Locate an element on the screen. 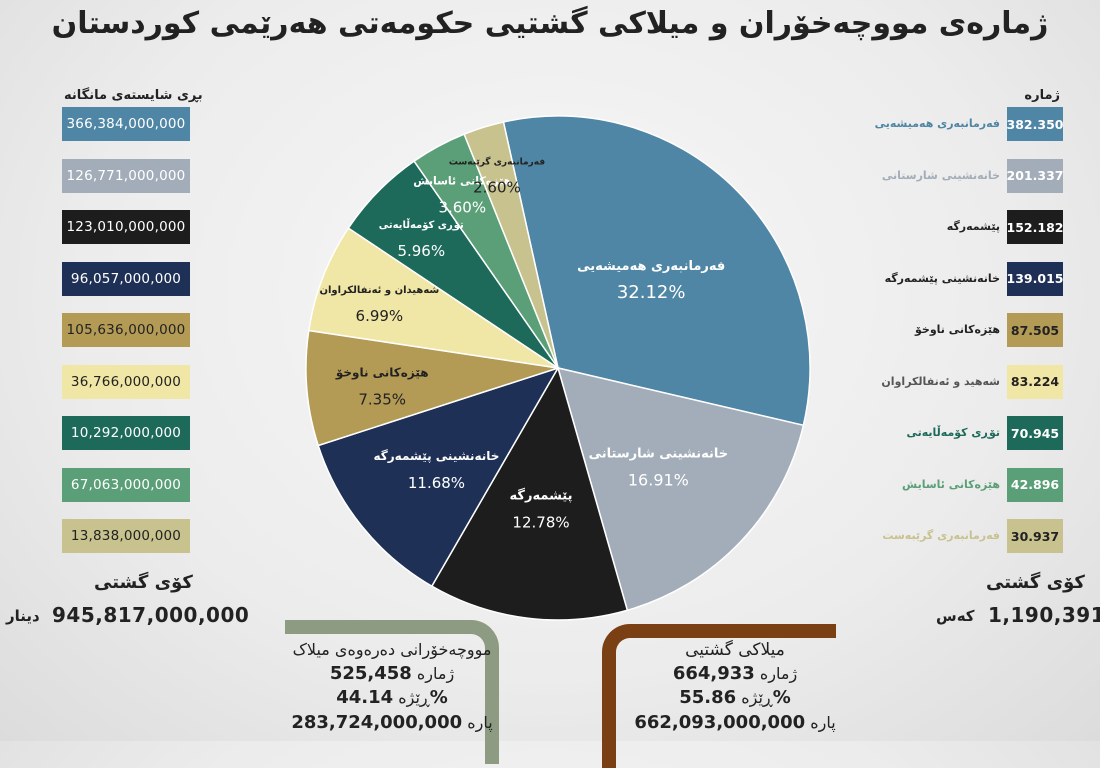 The height and width of the screenshot is (768, 1100). slice-label: فەرمانبەری هەمیشەیی is located at coordinates (651, 266).